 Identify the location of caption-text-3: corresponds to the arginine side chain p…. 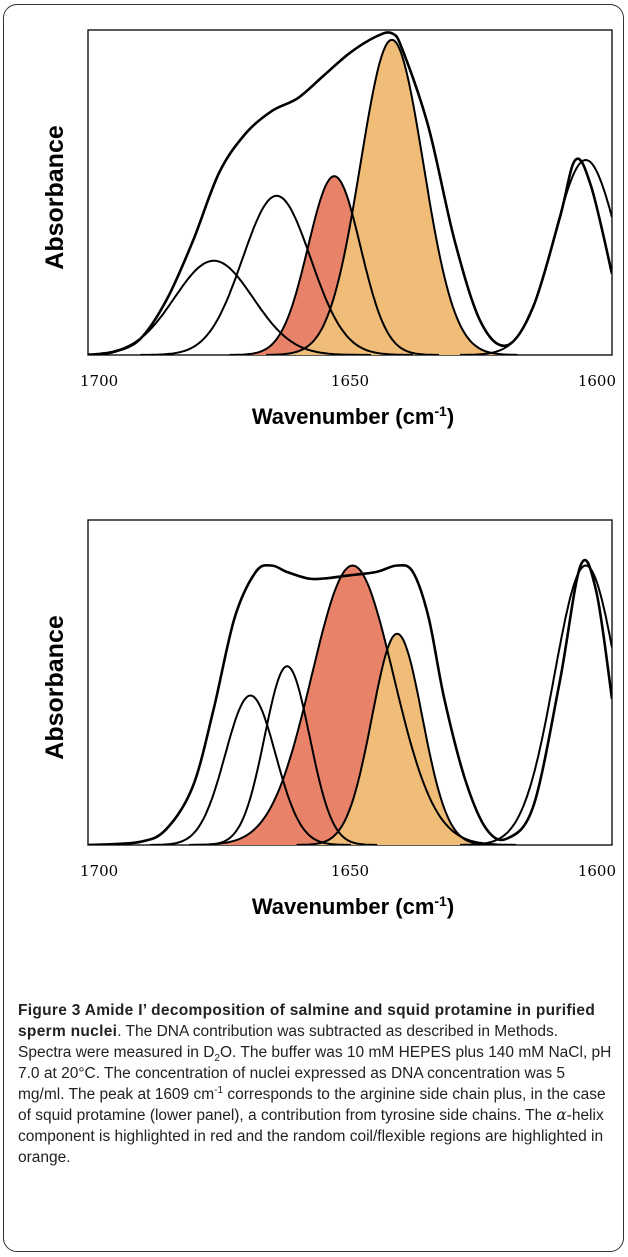
(312, 1105).